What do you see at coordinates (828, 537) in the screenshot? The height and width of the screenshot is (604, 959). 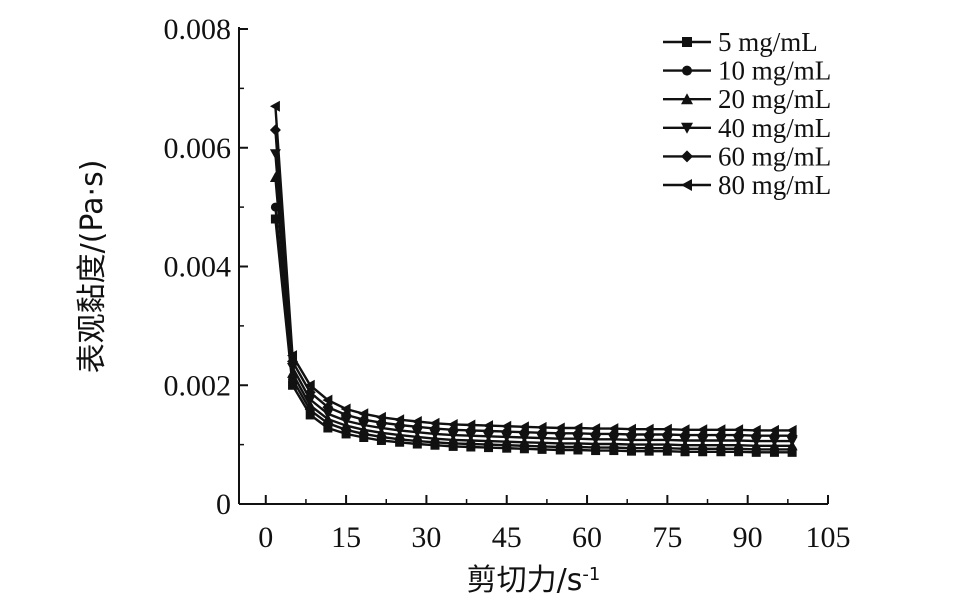 I see `x-tick-label: 105` at bounding box center [828, 537].